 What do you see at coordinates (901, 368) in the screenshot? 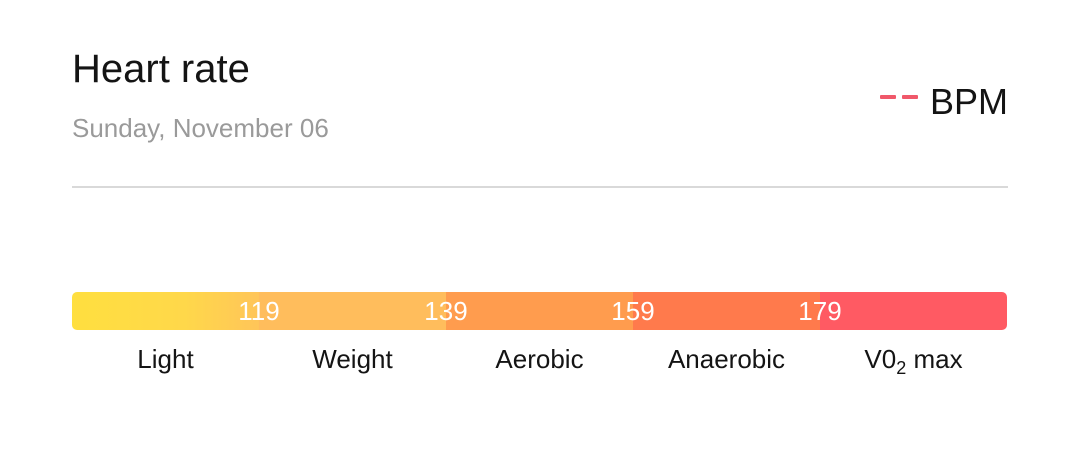
I see `zone-label-vo2max-subscript: 2` at bounding box center [901, 368].